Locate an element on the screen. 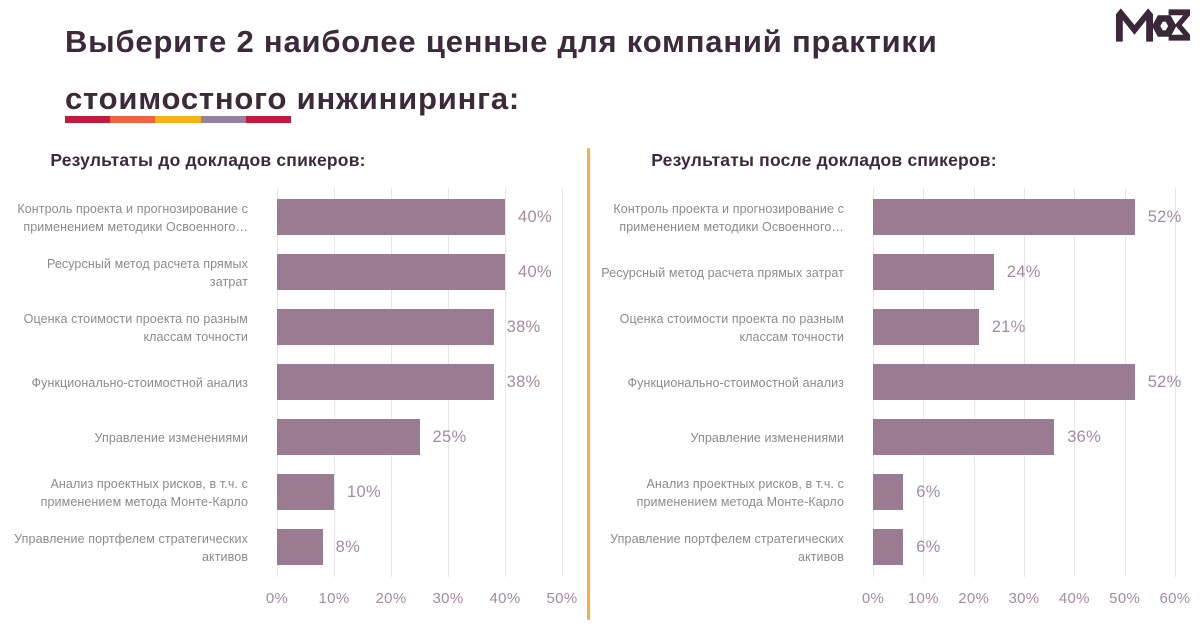 The width and height of the screenshot is (1200, 636). chart-after-title: Результаты после докладов спикеров: is located at coordinates (824, 160).